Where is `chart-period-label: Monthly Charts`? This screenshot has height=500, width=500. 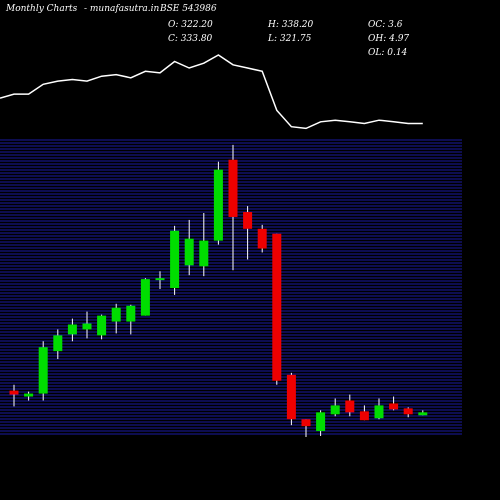 chart-period-label: Monthly Charts is located at coordinates (42, 9).